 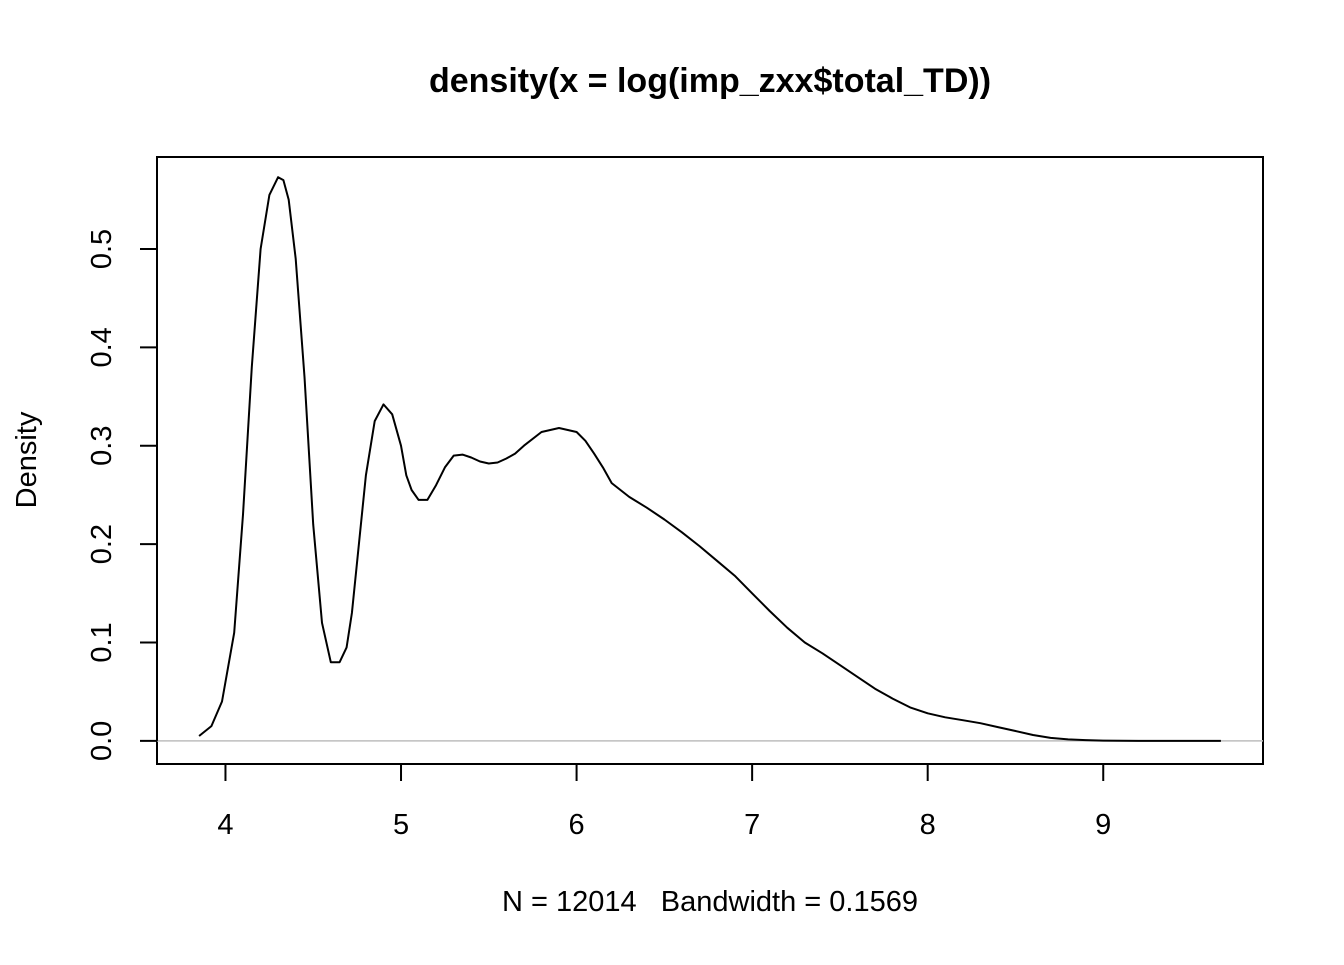 I want to click on y-tick-label: 0.5, so click(x=102, y=249).